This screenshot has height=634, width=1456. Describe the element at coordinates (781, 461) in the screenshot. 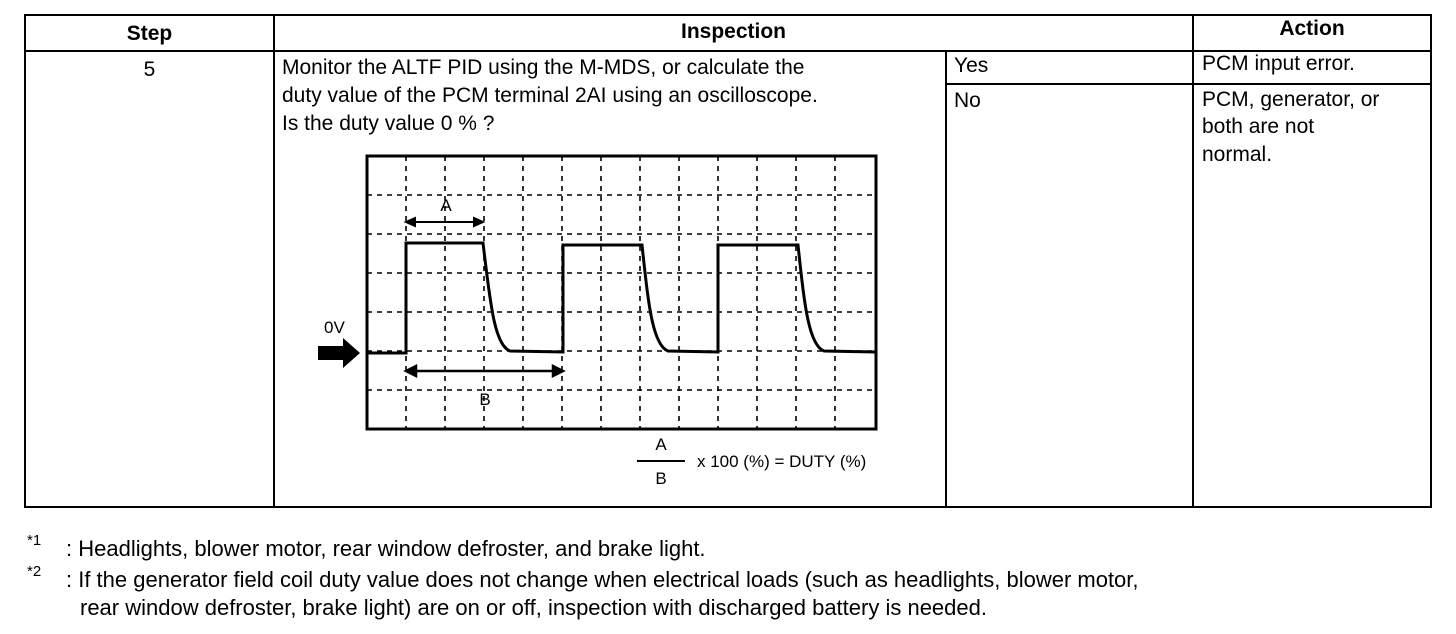

I see `formula-text: x 100 (%) = DUTY (%)` at that location.